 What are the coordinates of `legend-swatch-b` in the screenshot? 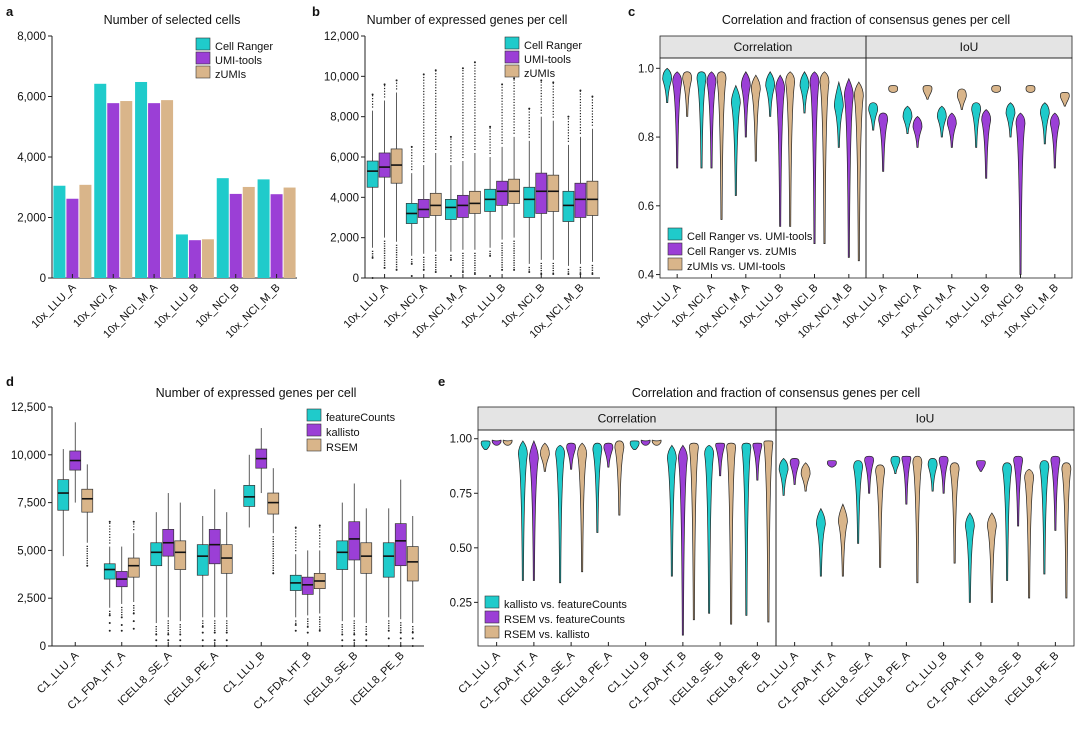 It's located at (512, 71).